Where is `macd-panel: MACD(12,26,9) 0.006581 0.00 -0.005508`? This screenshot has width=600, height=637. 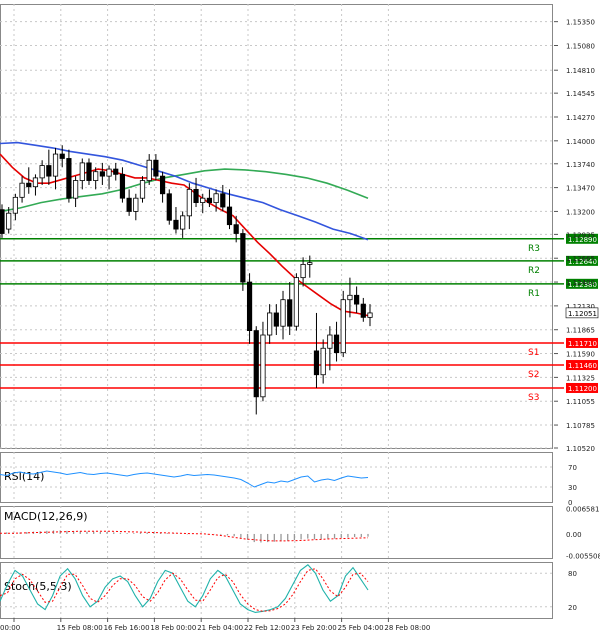
macd-panel: MACD(12,26,9) 0.006581 0.00 -0.005508 is located at coordinates (300, 532).